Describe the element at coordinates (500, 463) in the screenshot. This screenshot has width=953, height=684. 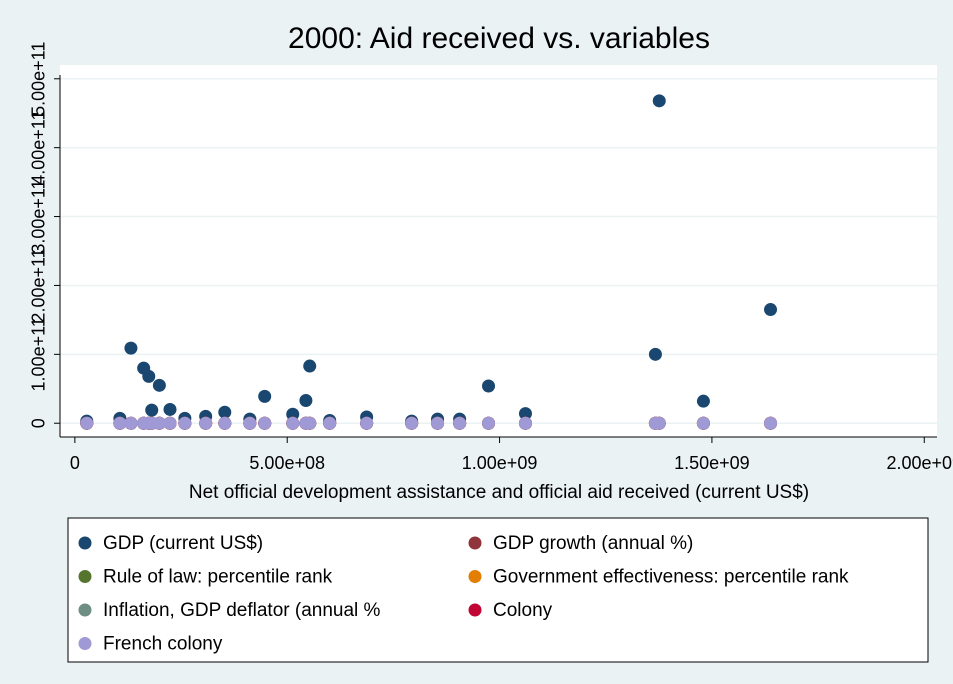
I see `x-tick-label: 1.00e+09` at that location.